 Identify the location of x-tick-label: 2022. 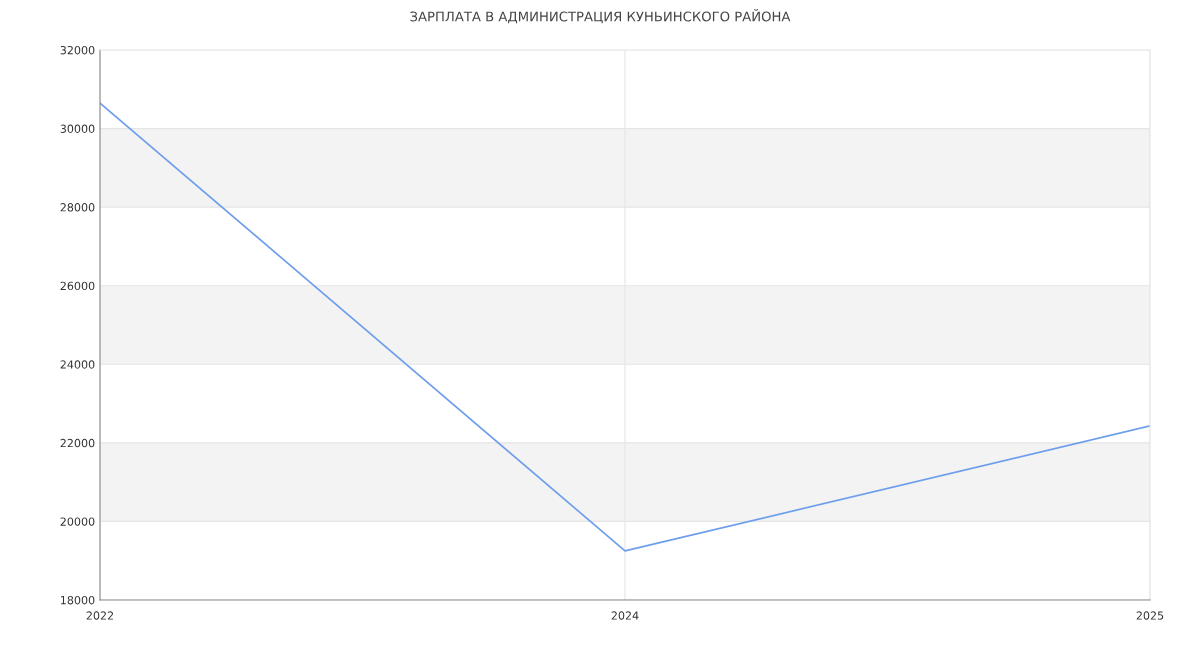
(100, 615).